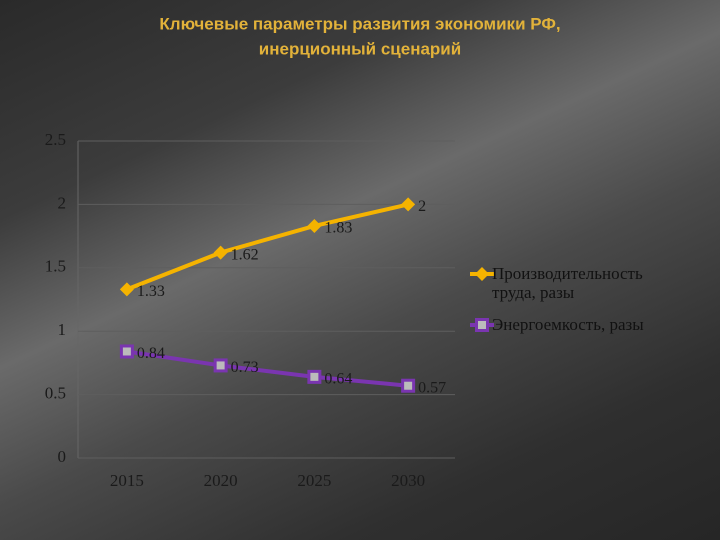 The width and height of the screenshot is (720, 540). I want to click on y-tick-label: 2.5, so click(55, 139).